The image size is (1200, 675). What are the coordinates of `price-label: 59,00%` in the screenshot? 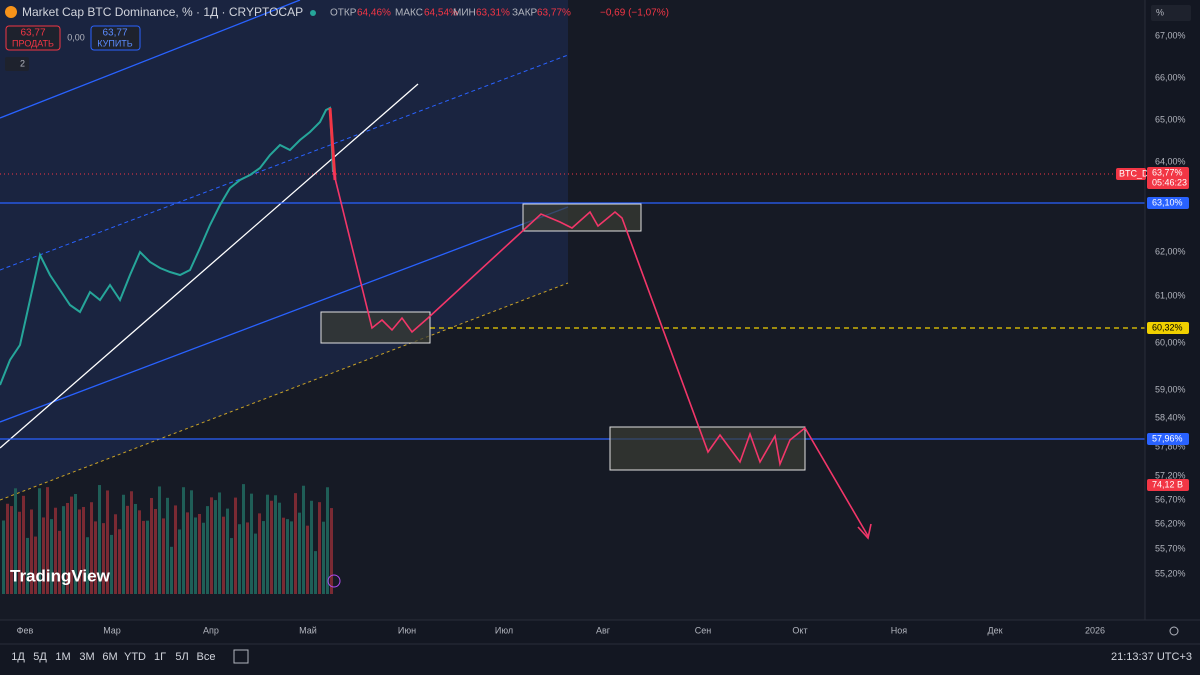 It's located at (1170, 389).